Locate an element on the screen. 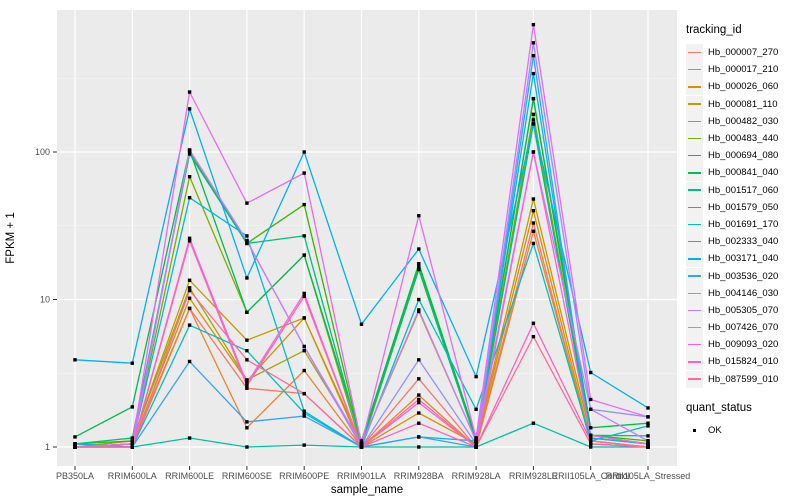 The image size is (800, 500). legend-item-label: Hb_015824_010 is located at coordinates (743, 362).